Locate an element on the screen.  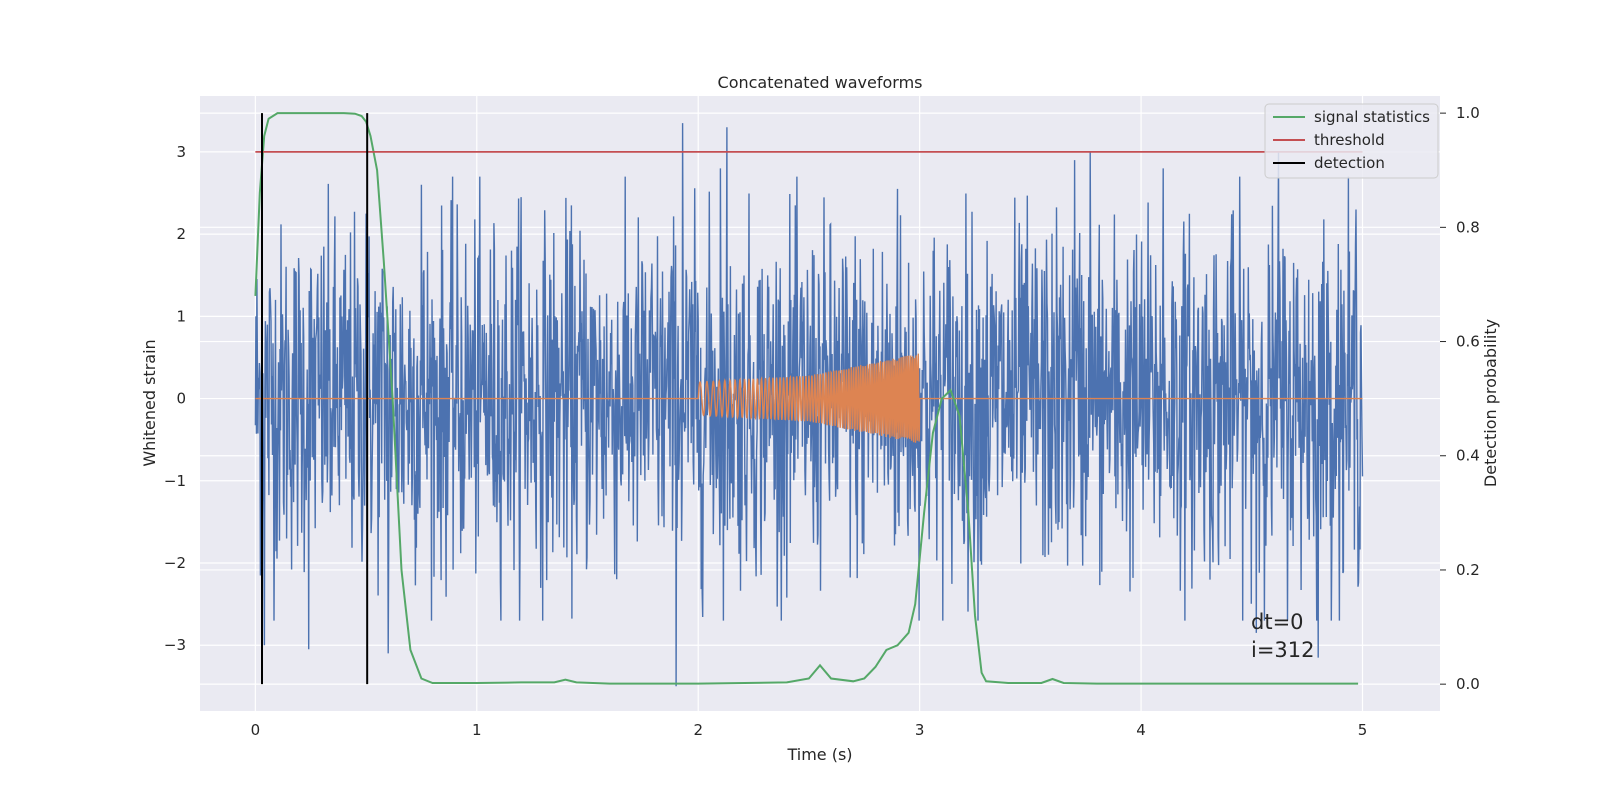
x-tick-label: 5 is located at coordinates (1363, 730).